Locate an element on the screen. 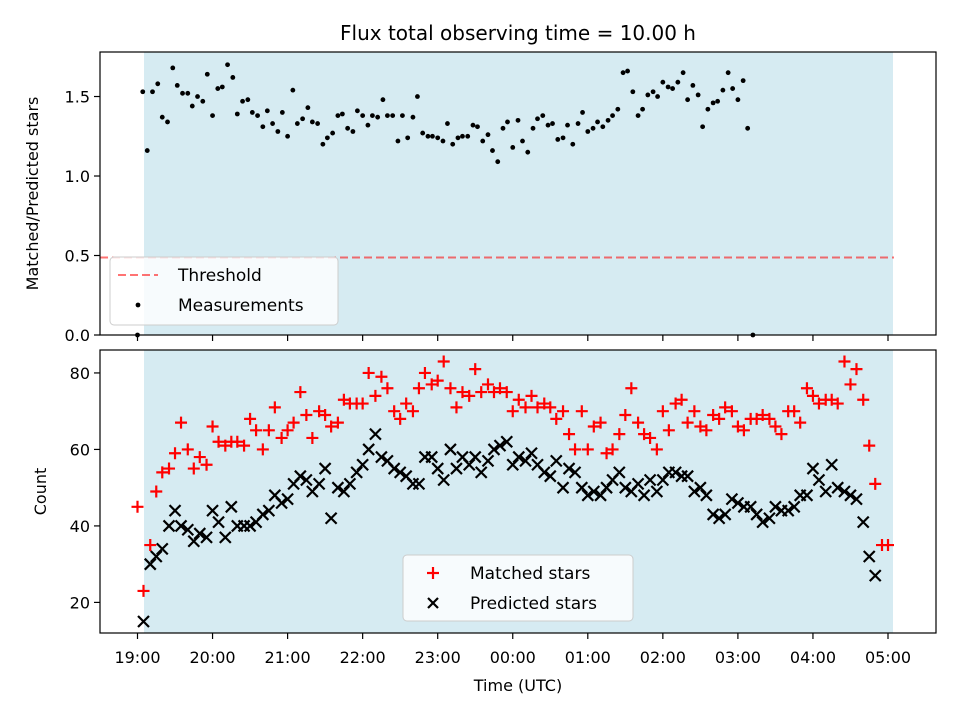 The height and width of the screenshot is (720, 960). legend-measurements-label: Measurements is located at coordinates (241, 306).